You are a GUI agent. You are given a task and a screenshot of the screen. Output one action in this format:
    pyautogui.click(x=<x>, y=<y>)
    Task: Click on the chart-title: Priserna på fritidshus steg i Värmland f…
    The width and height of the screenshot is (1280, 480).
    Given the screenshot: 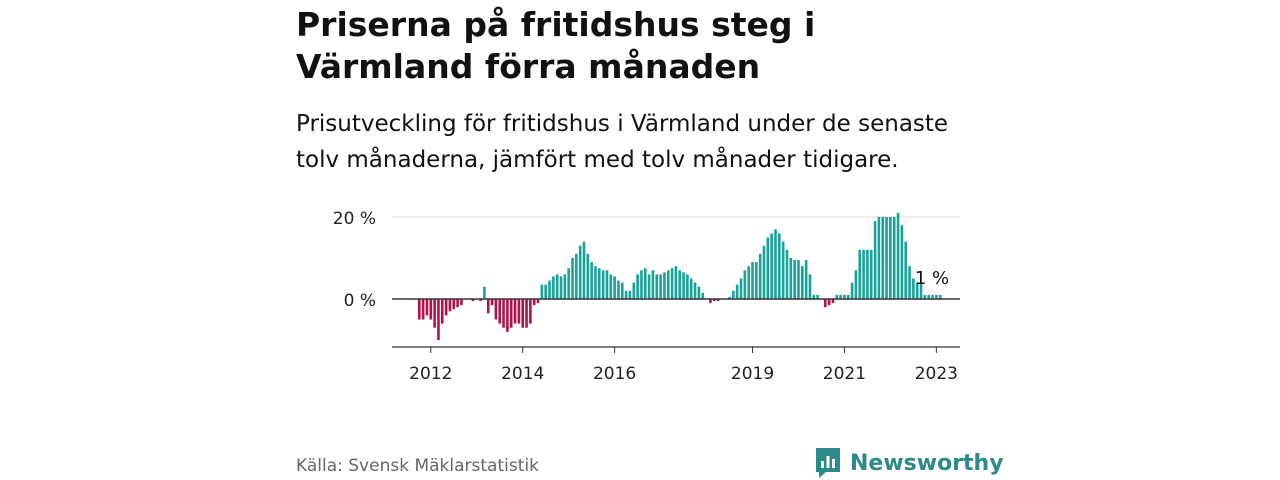 What is the action you would take?
    pyautogui.click(x=556, y=45)
    